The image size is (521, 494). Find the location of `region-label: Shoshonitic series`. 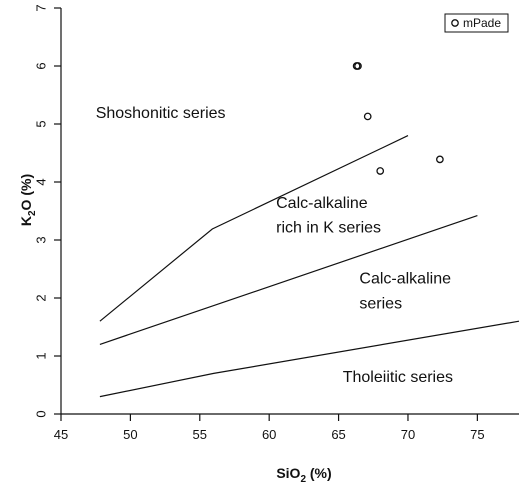

region-label: Shoshonitic series is located at coordinates (161, 113).